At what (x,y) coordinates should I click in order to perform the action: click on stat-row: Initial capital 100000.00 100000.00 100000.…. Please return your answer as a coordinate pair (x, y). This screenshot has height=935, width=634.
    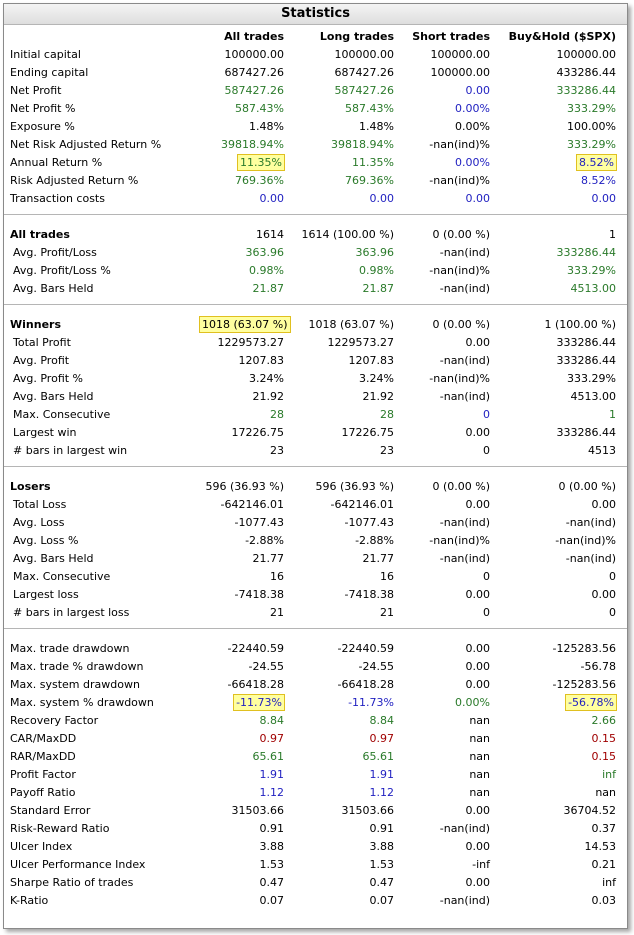
    Looking at the image, I should click on (315, 55).